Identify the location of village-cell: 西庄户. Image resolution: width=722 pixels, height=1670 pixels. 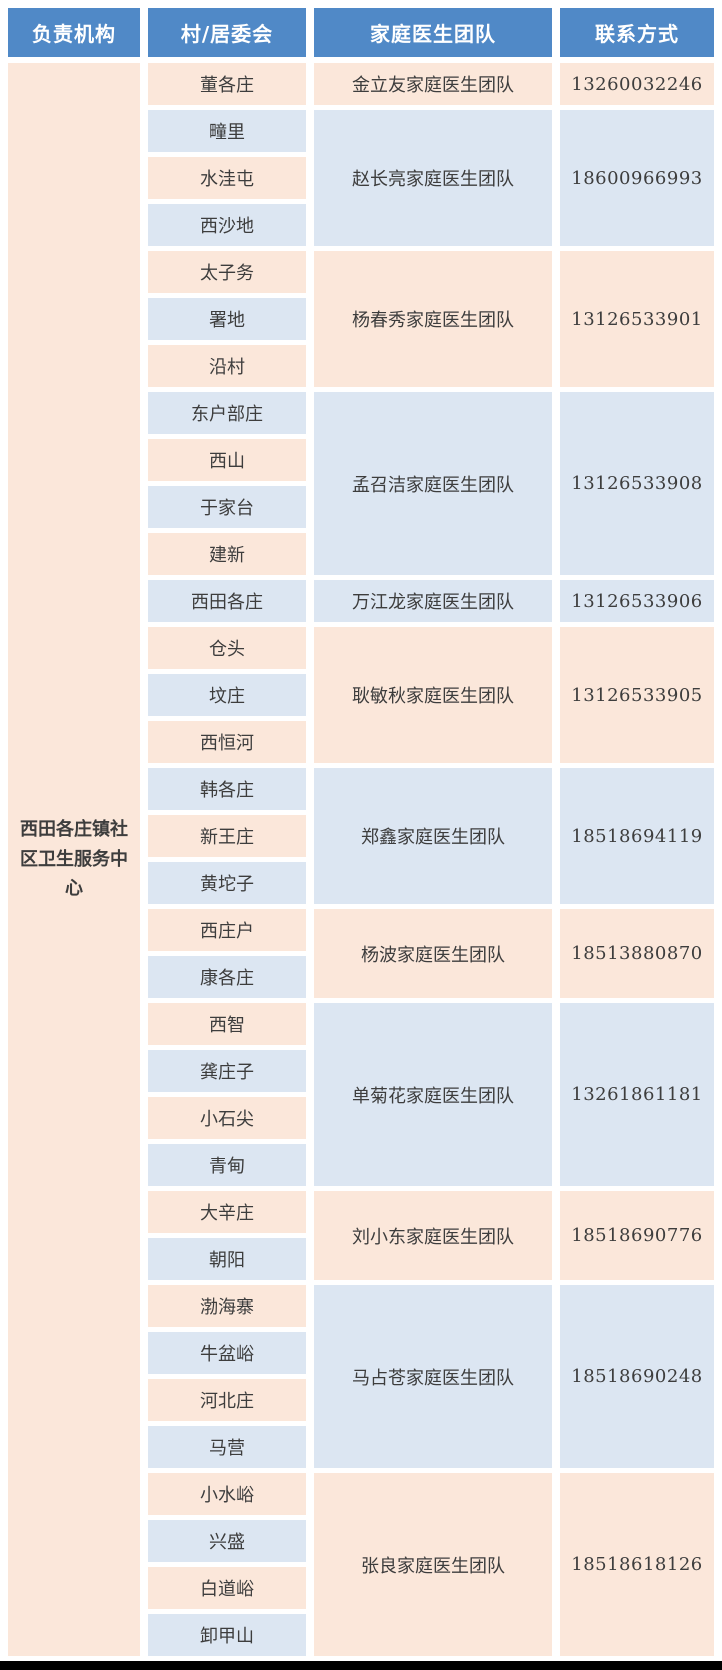
(227, 930).